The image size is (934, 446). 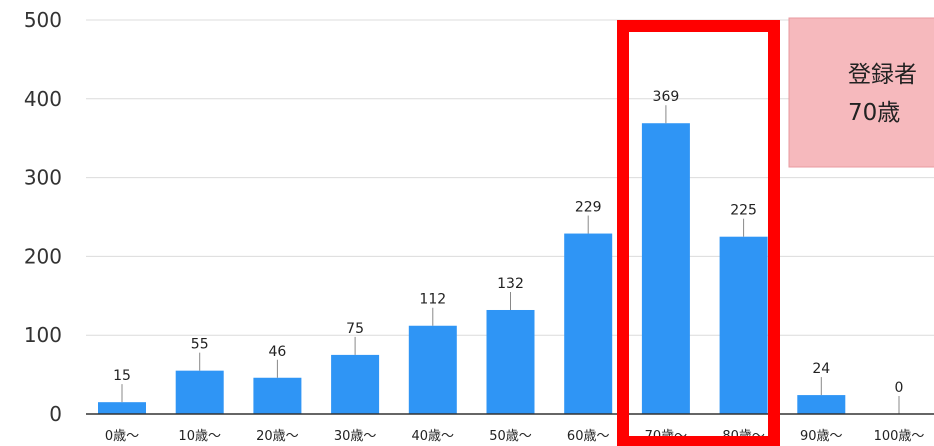 What do you see at coordinates (588, 436) in the screenshot?
I see `x-tick-label: 60歳〜` at bounding box center [588, 436].